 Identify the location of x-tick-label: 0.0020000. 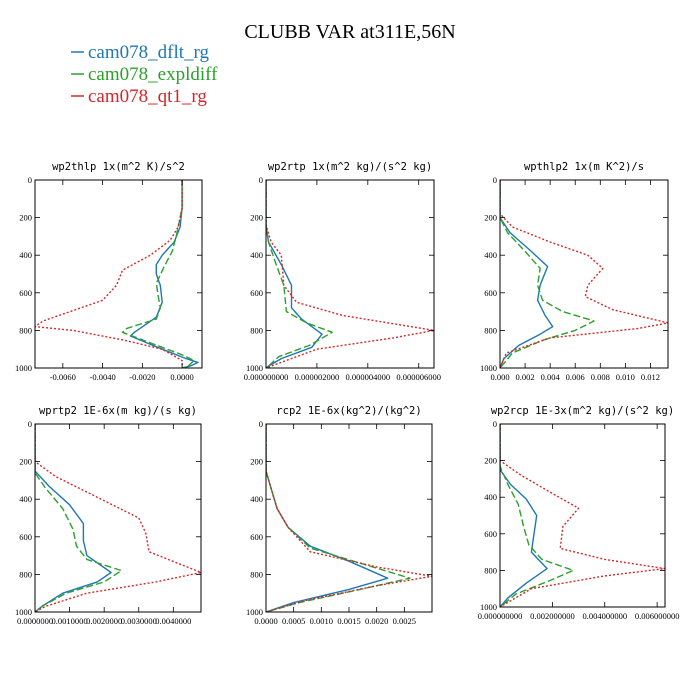
(104, 621).